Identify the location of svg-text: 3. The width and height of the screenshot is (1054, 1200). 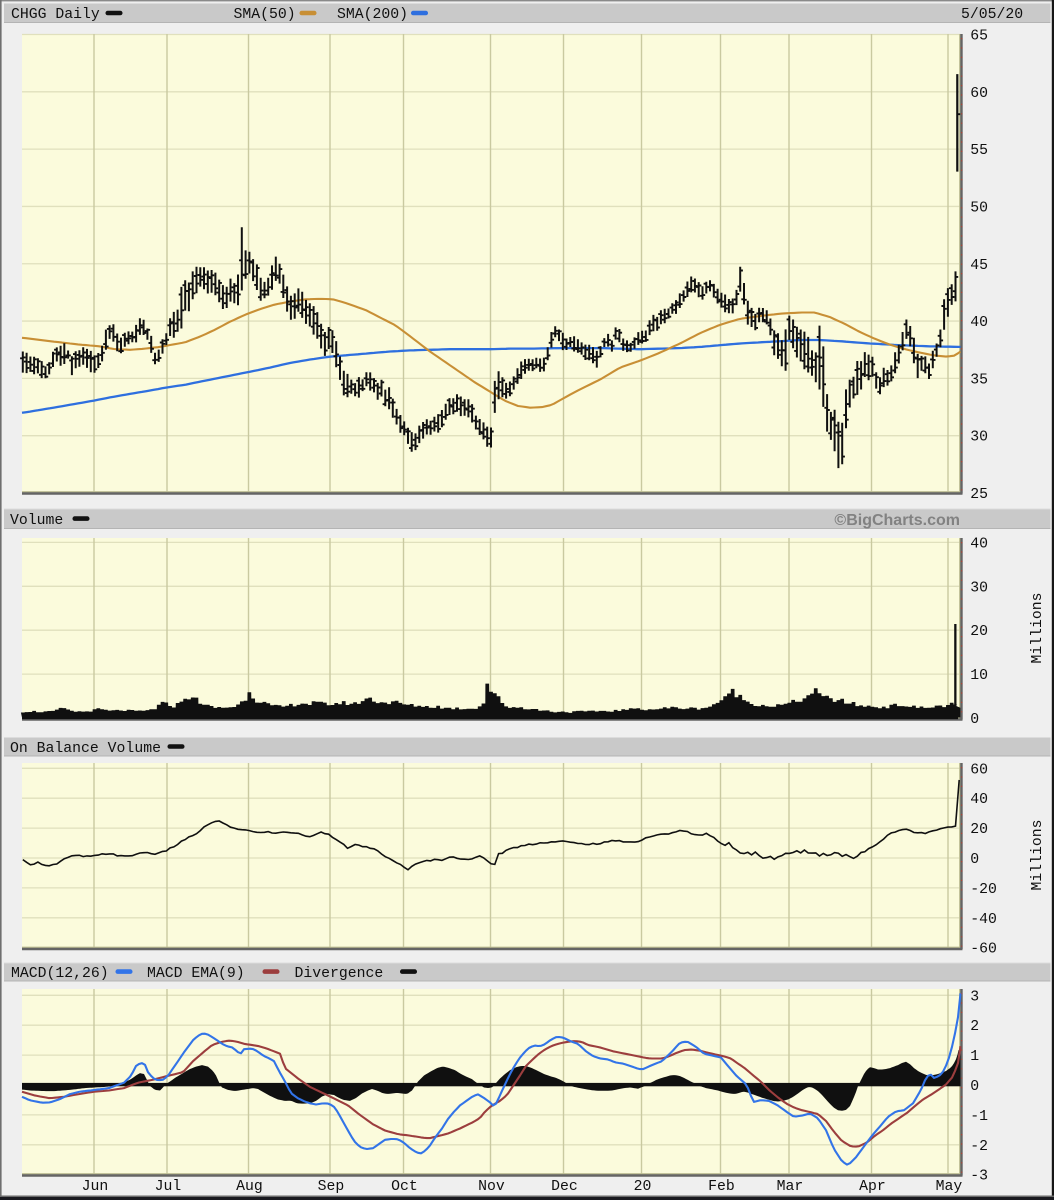
(974, 997).